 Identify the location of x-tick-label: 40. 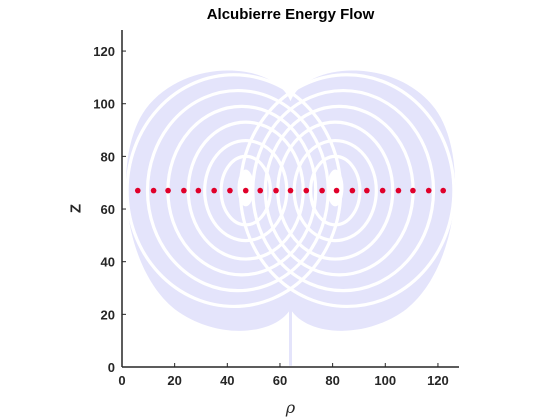
(227, 380).